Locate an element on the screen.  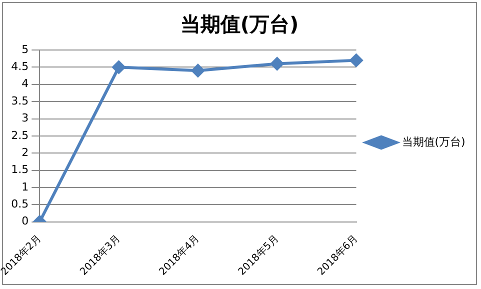
y-tick-label: 5 is located at coordinates (25, 49).